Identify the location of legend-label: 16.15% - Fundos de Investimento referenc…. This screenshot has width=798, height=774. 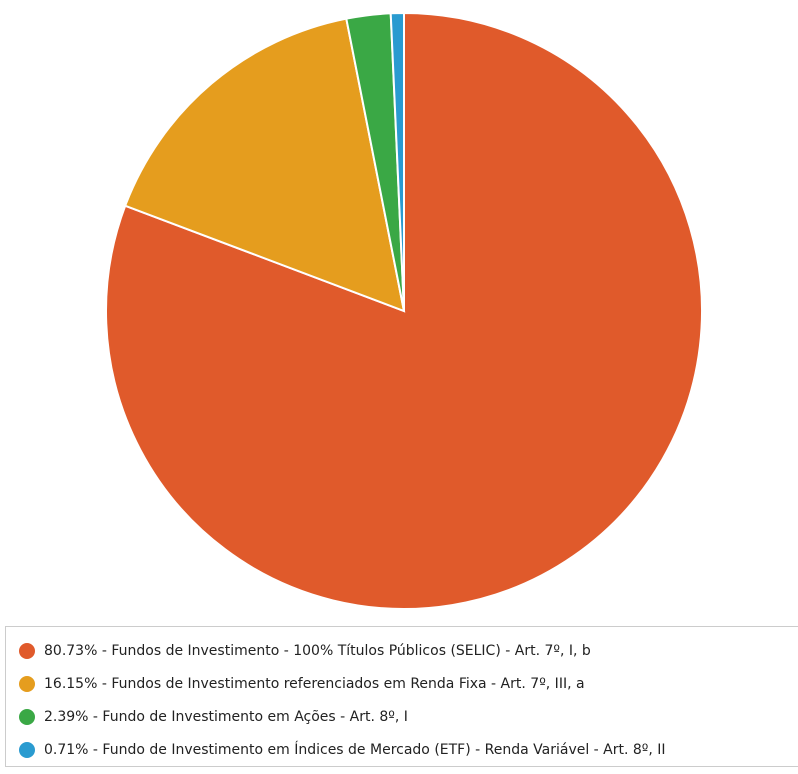
(314, 684).